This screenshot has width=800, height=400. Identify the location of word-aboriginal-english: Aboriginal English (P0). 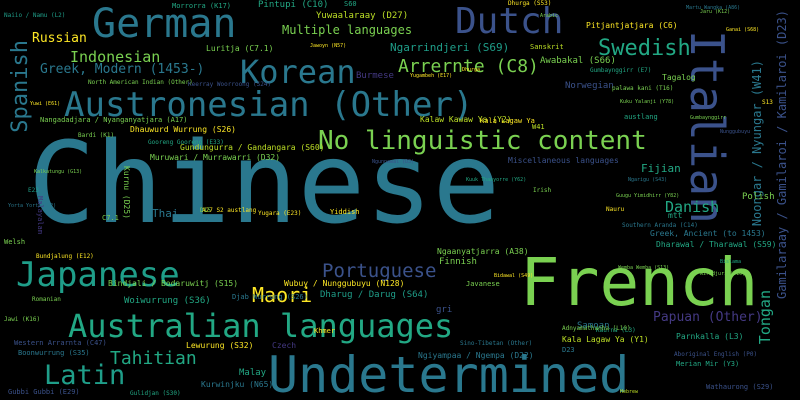
(716, 354).